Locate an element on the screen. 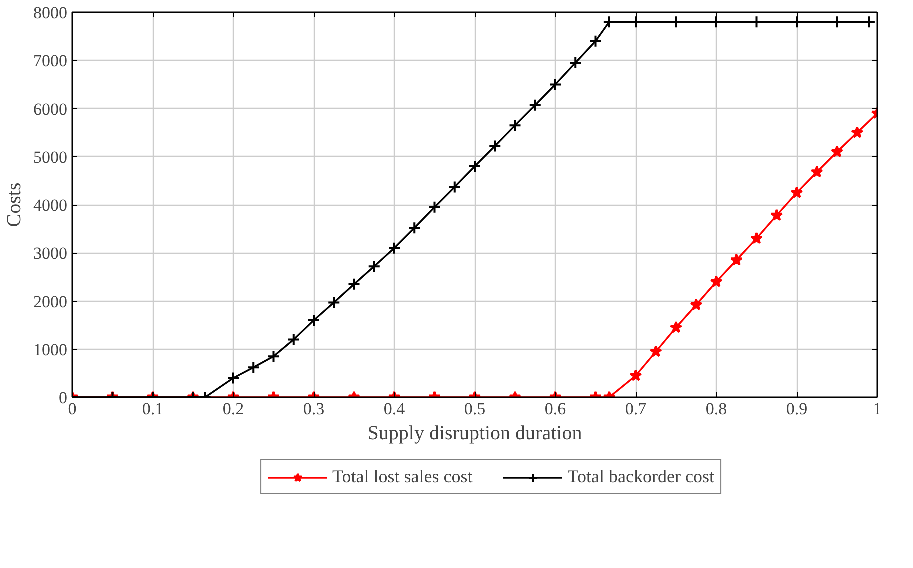 This screenshot has width=913, height=568. y-tick-label: 6000 is located at coordinates (51, 109).